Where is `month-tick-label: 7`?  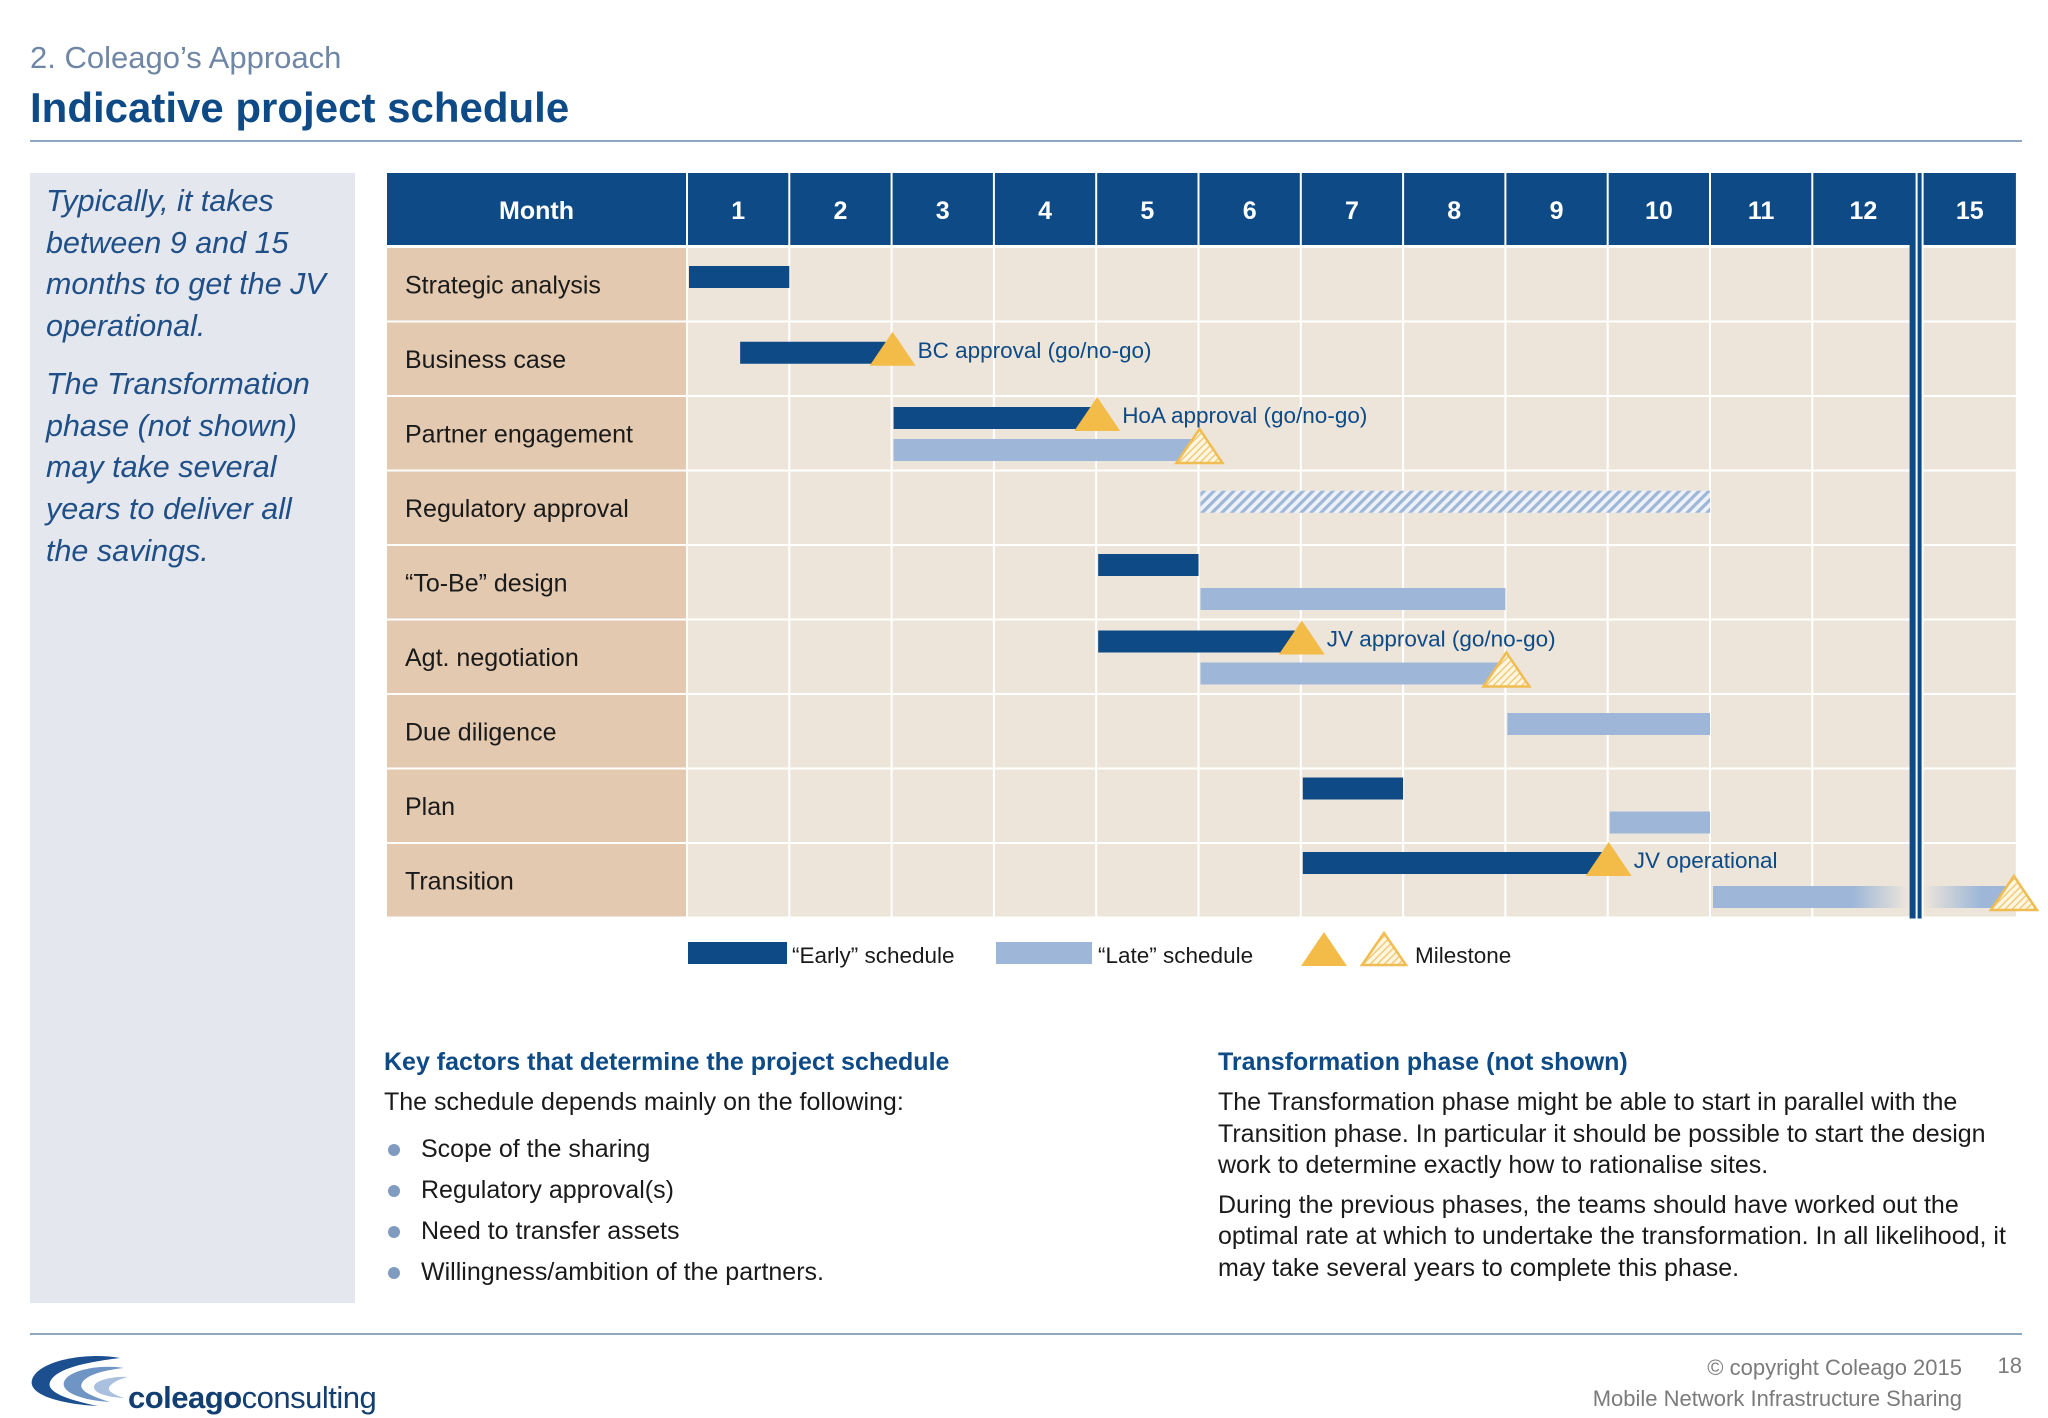
month-tick-label: 7 is located at coordinates (1352, 211).